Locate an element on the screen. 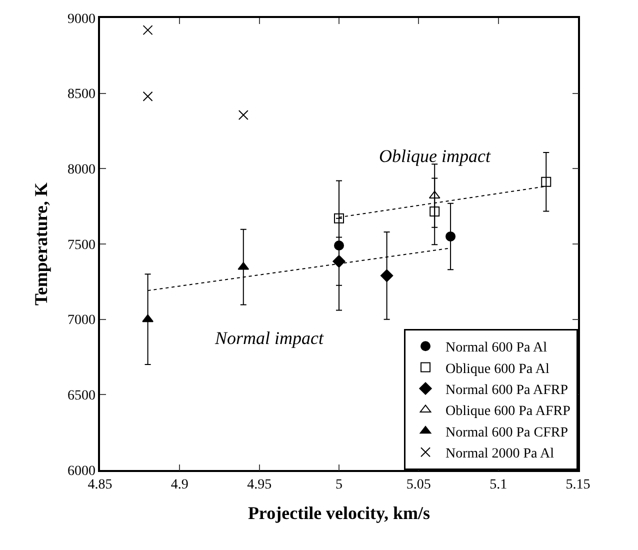  y-tick-label: 9000 is located at coordinates (81, 19).